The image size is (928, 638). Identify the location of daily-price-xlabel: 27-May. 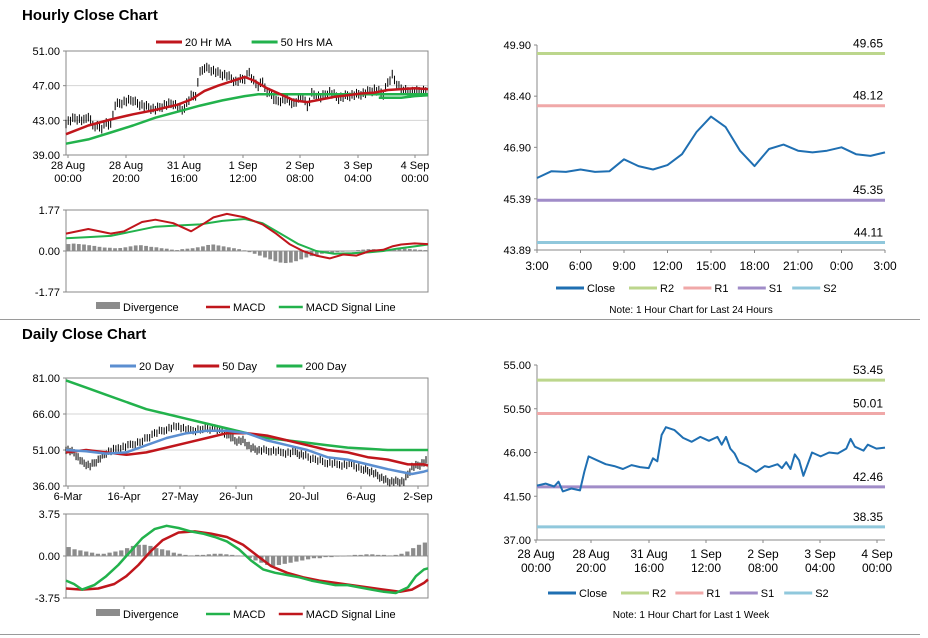
(180, 497).